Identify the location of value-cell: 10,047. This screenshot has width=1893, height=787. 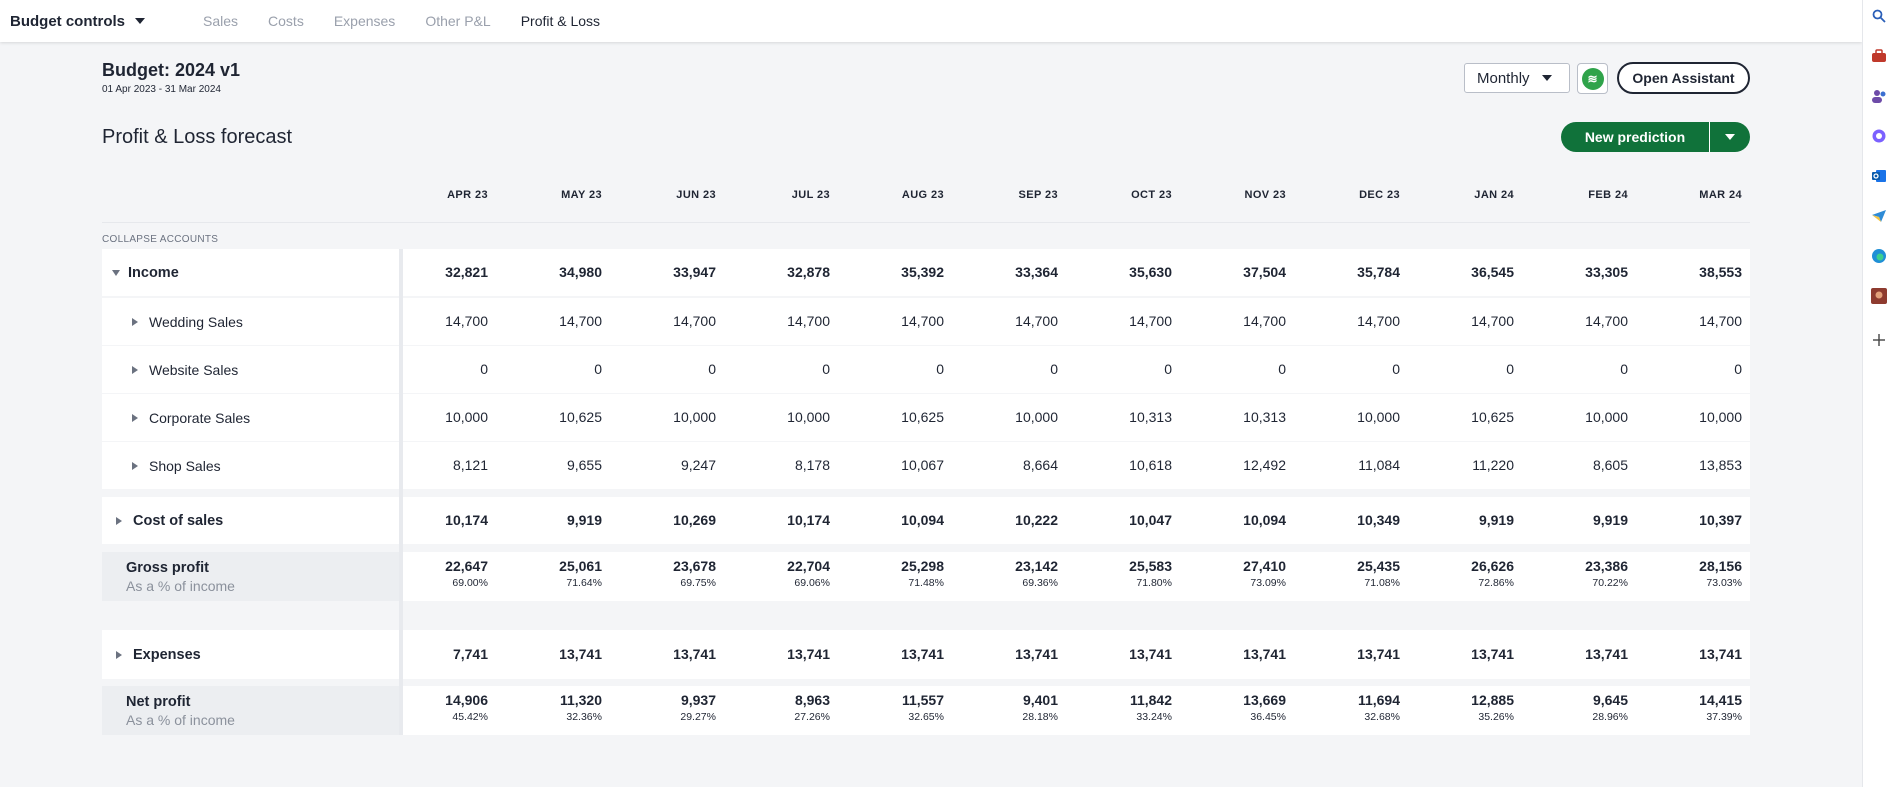
(1150, 520).